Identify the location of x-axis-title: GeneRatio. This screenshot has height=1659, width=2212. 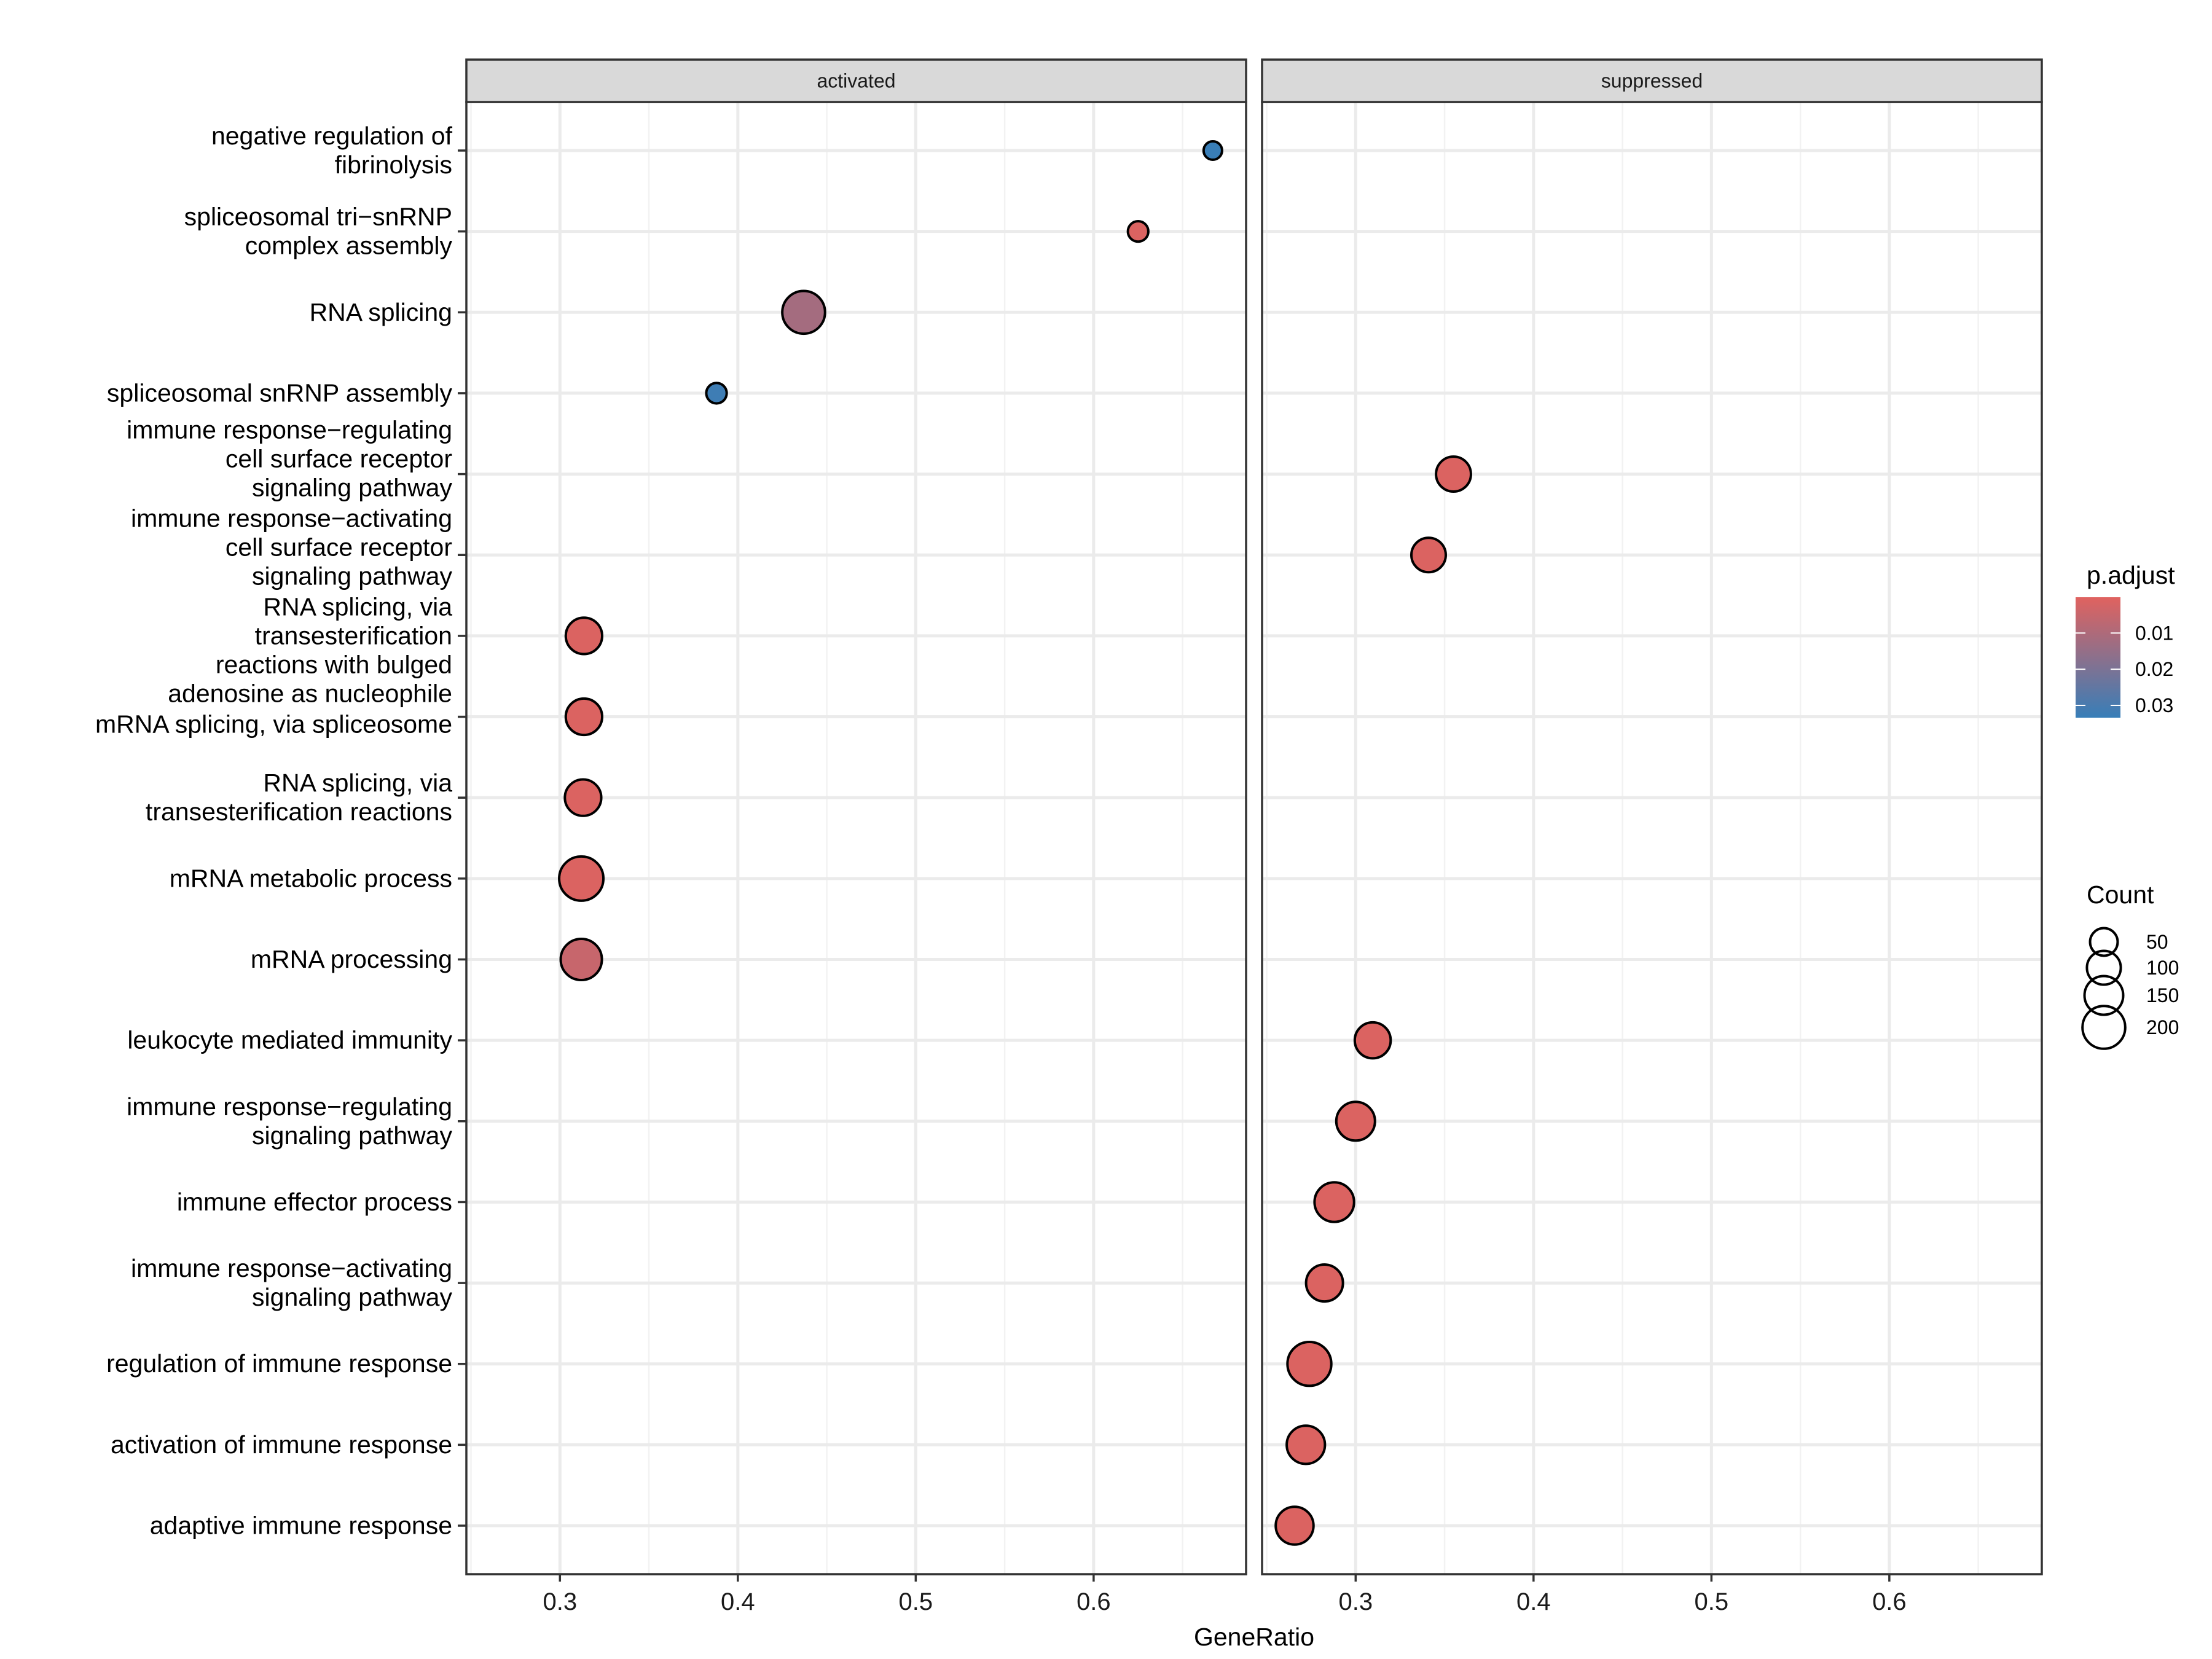
(1254, 1637).